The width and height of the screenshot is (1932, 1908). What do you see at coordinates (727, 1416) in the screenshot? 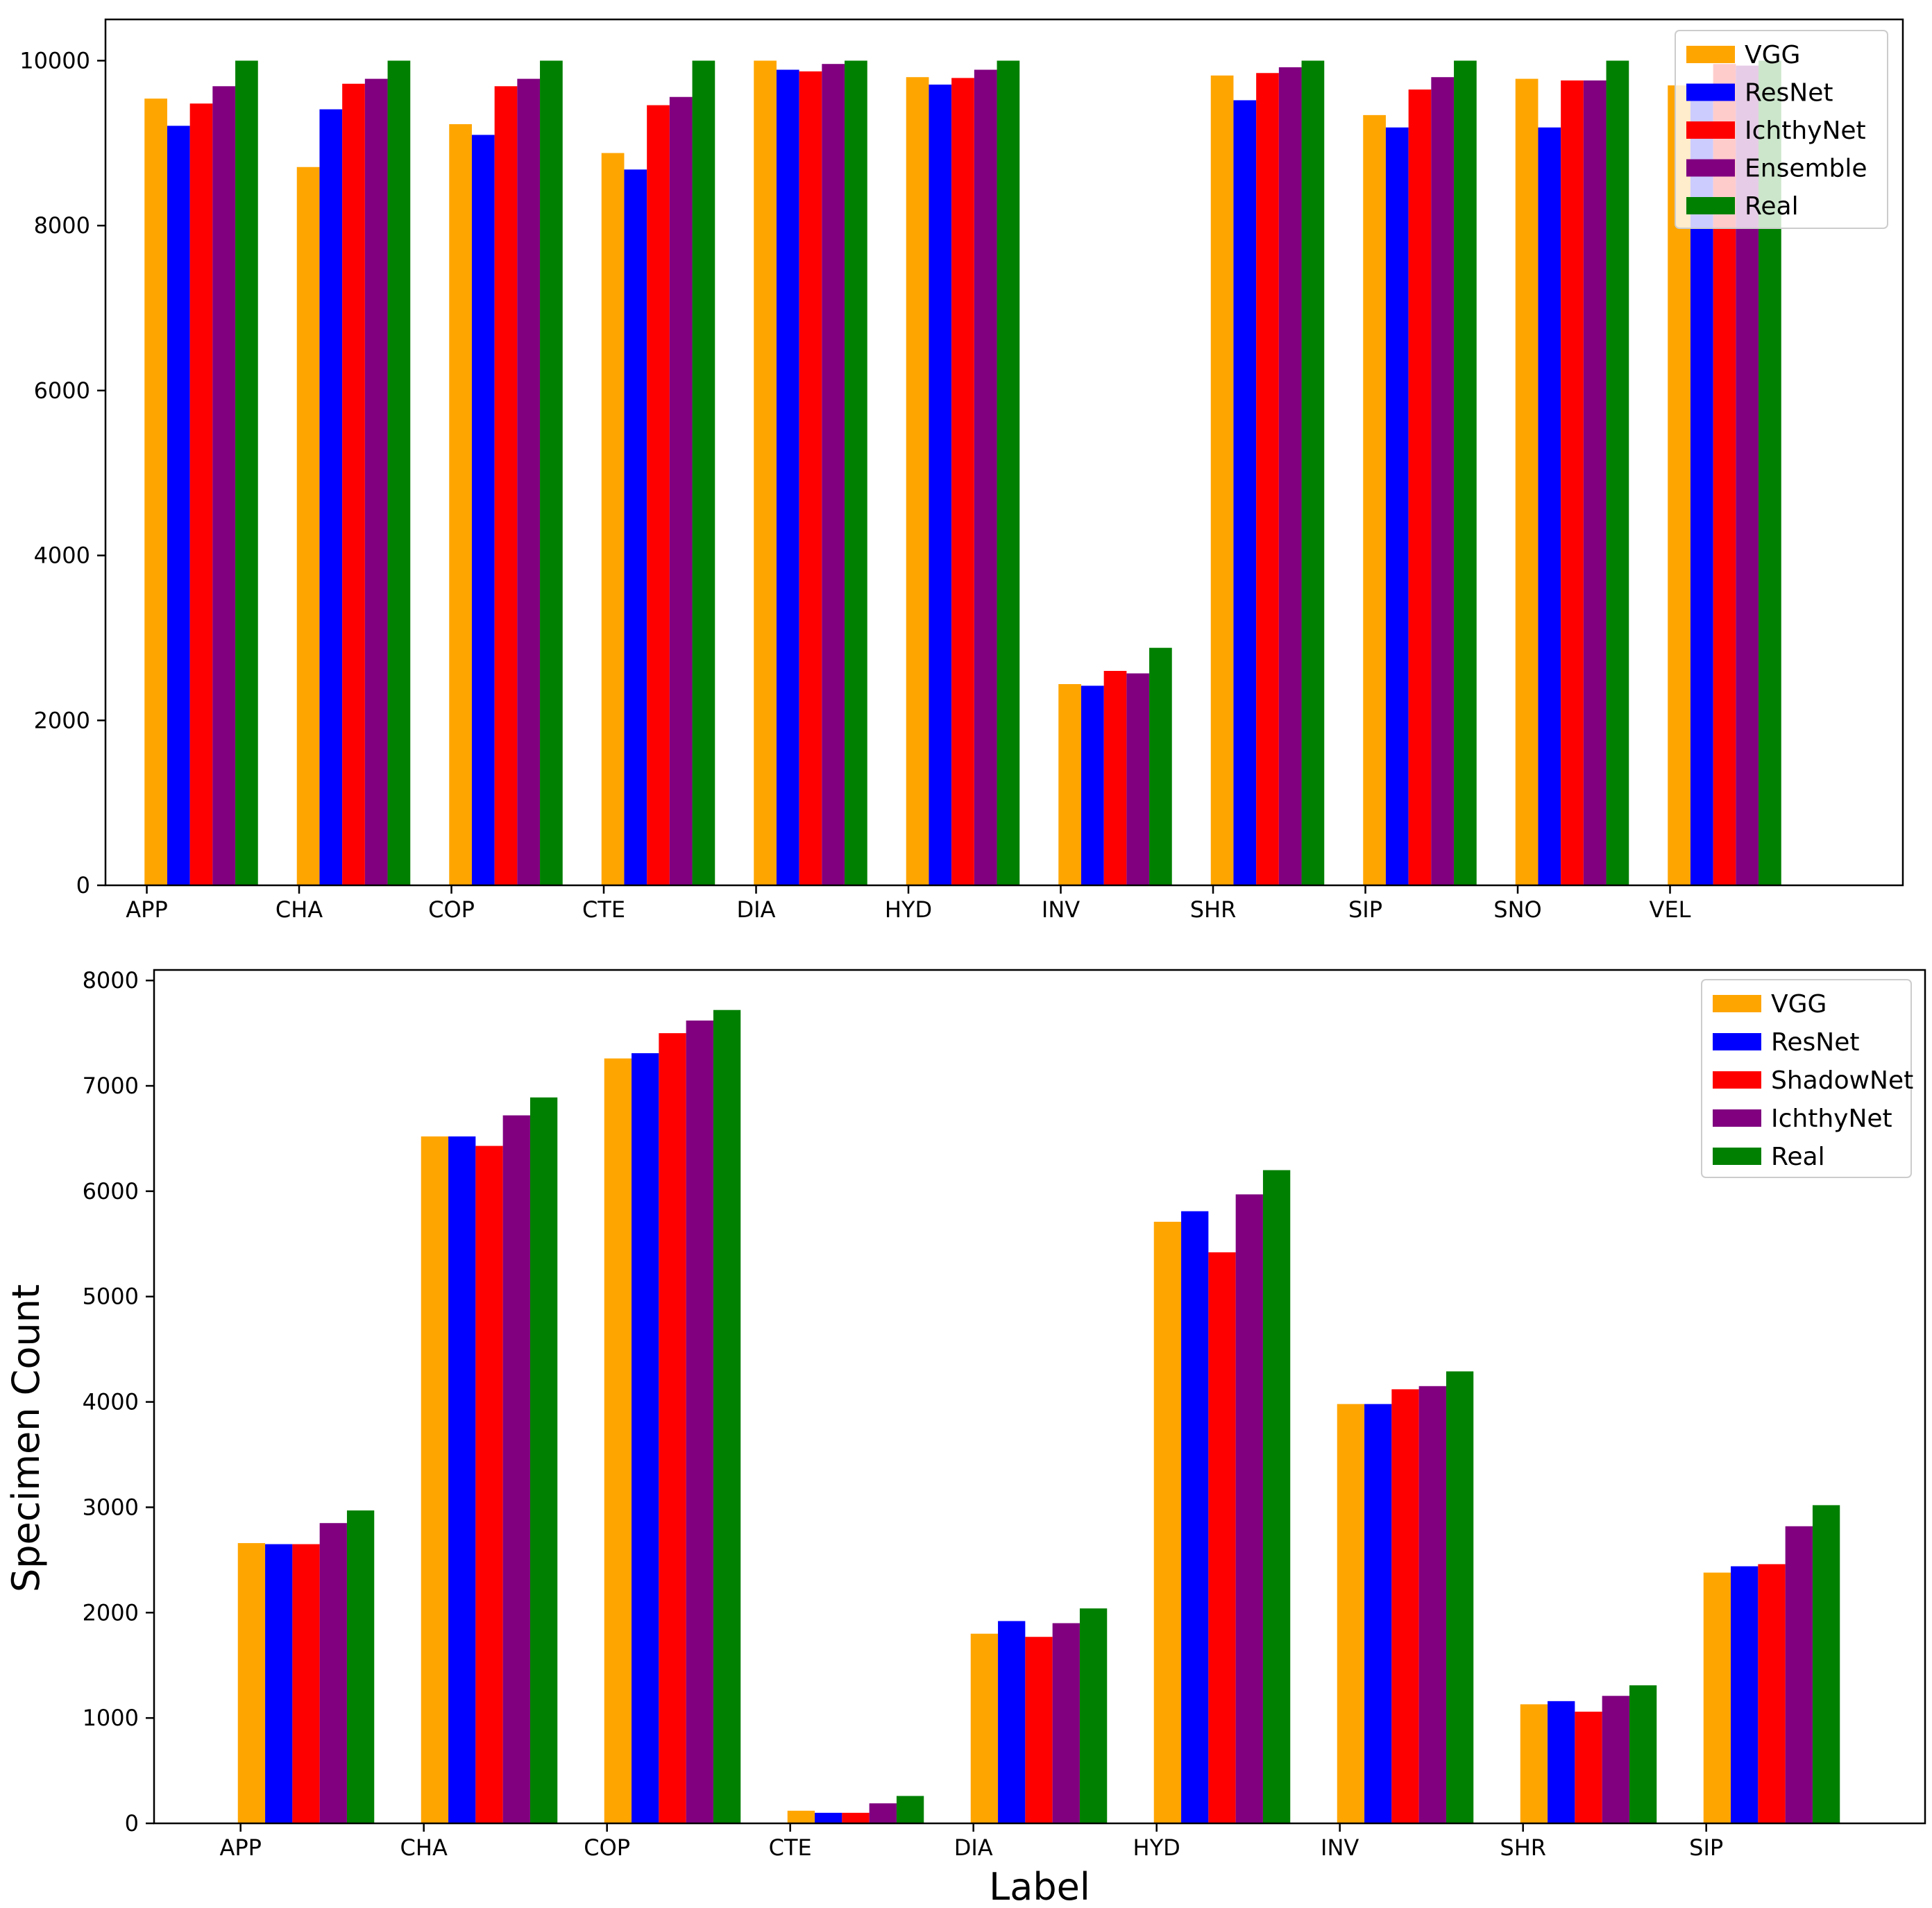
I see `bar-cop-real` at bounding box center [727, 1416].